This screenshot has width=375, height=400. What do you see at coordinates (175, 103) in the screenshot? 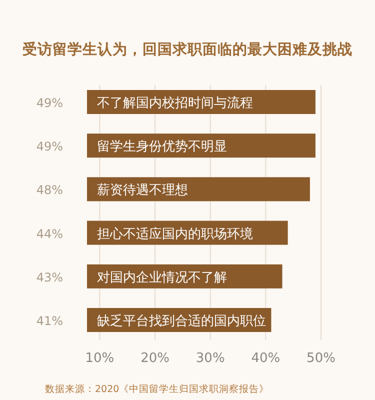
I see `y-tick-label: 不了解国内校招时间与流程` at bounding box center [175, 103].